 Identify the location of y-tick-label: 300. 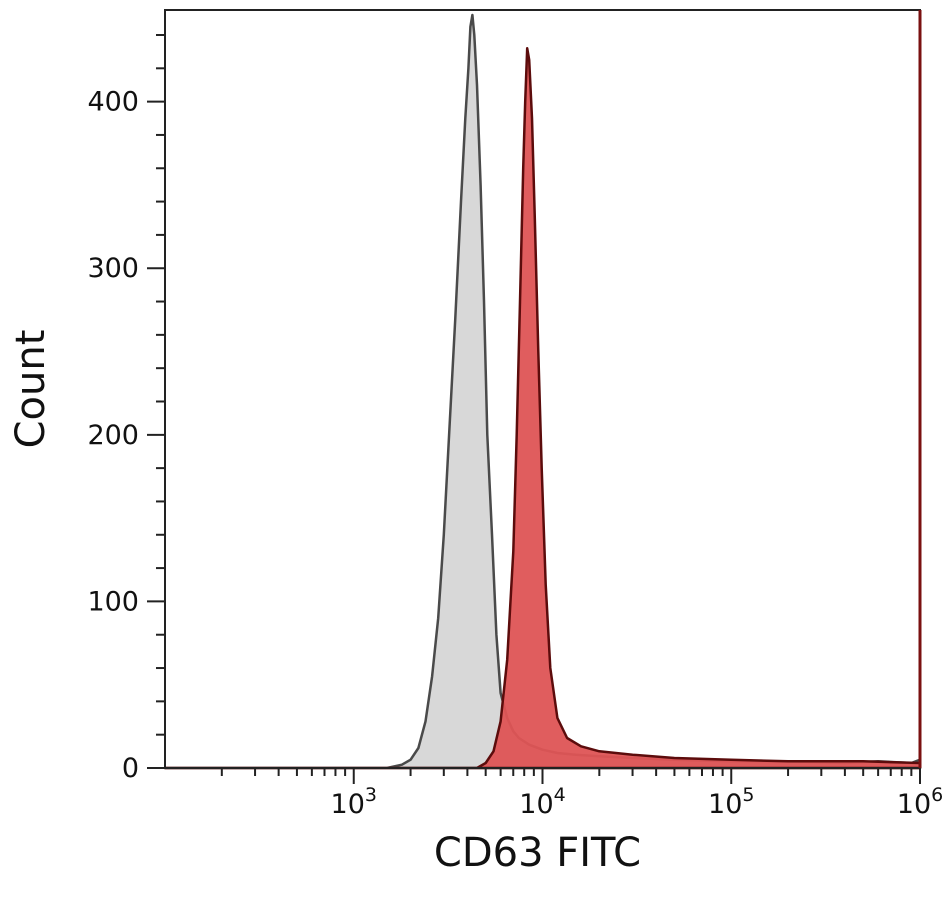
(113, 268).